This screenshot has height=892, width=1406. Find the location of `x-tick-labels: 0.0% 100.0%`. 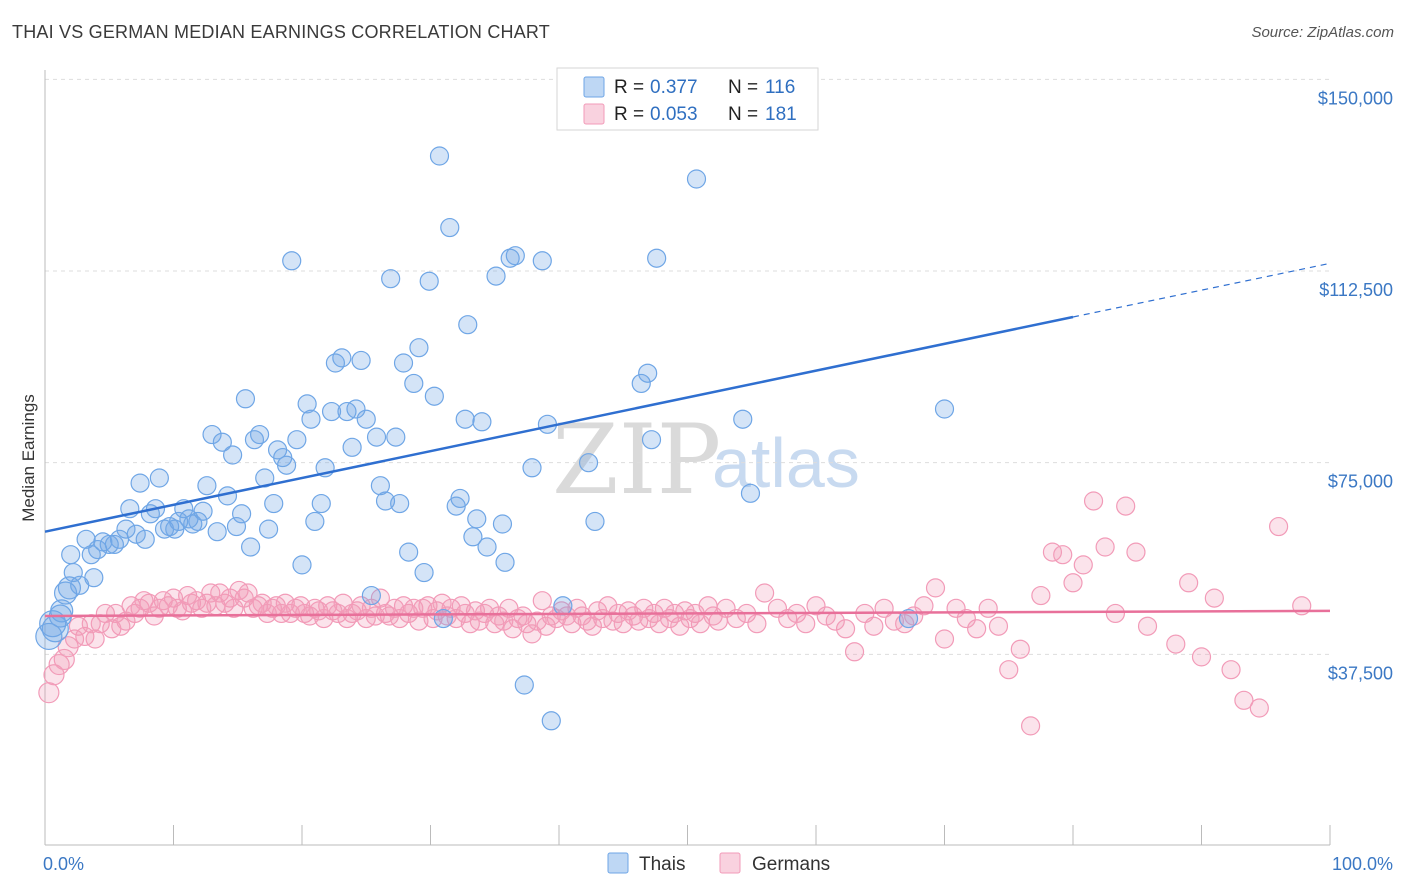

x-tick-labels: 0.0% 100.0% is located at coordinates (718, 864).